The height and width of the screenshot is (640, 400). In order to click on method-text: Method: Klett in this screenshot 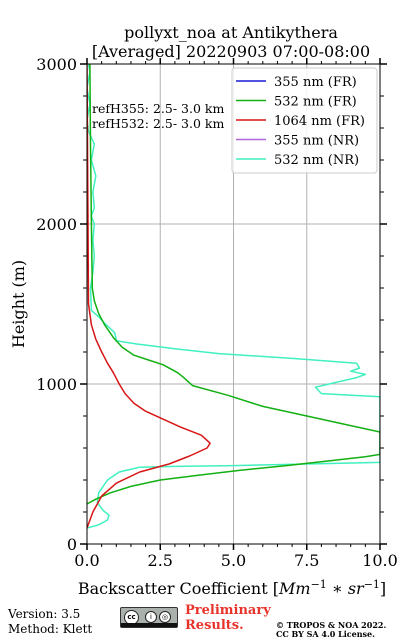, I will do `click(50, 629)`.